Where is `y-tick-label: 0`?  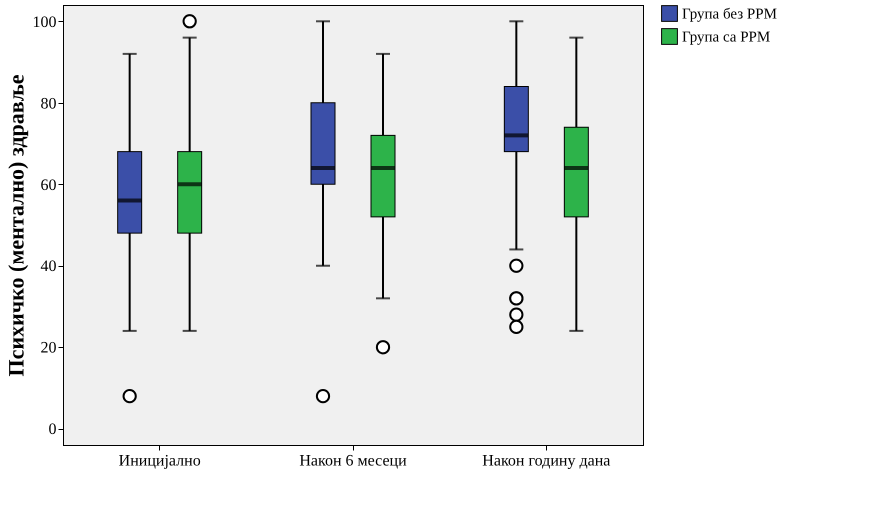 y-tick-label: 0 is located at coordinates (52, 429).